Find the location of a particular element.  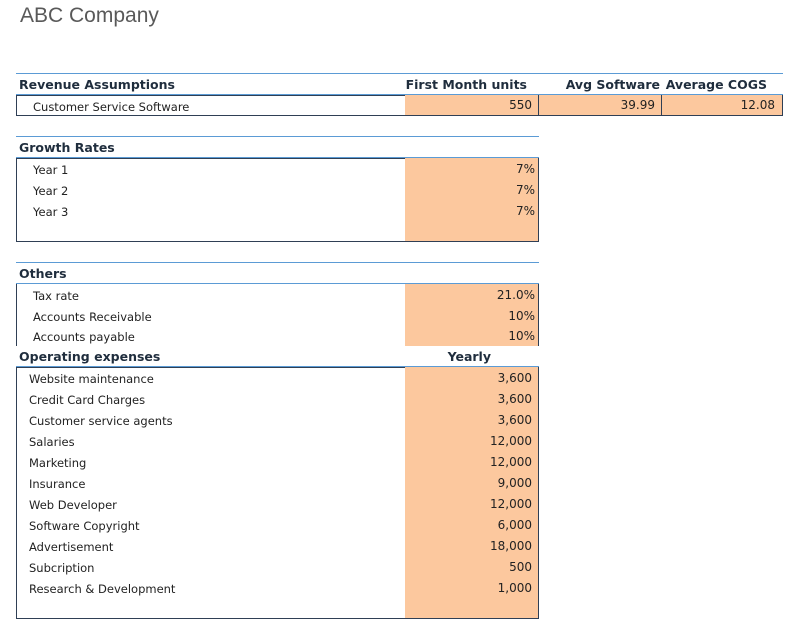

opex-label: Credit Card Charges is located at coordinates (87, 400).